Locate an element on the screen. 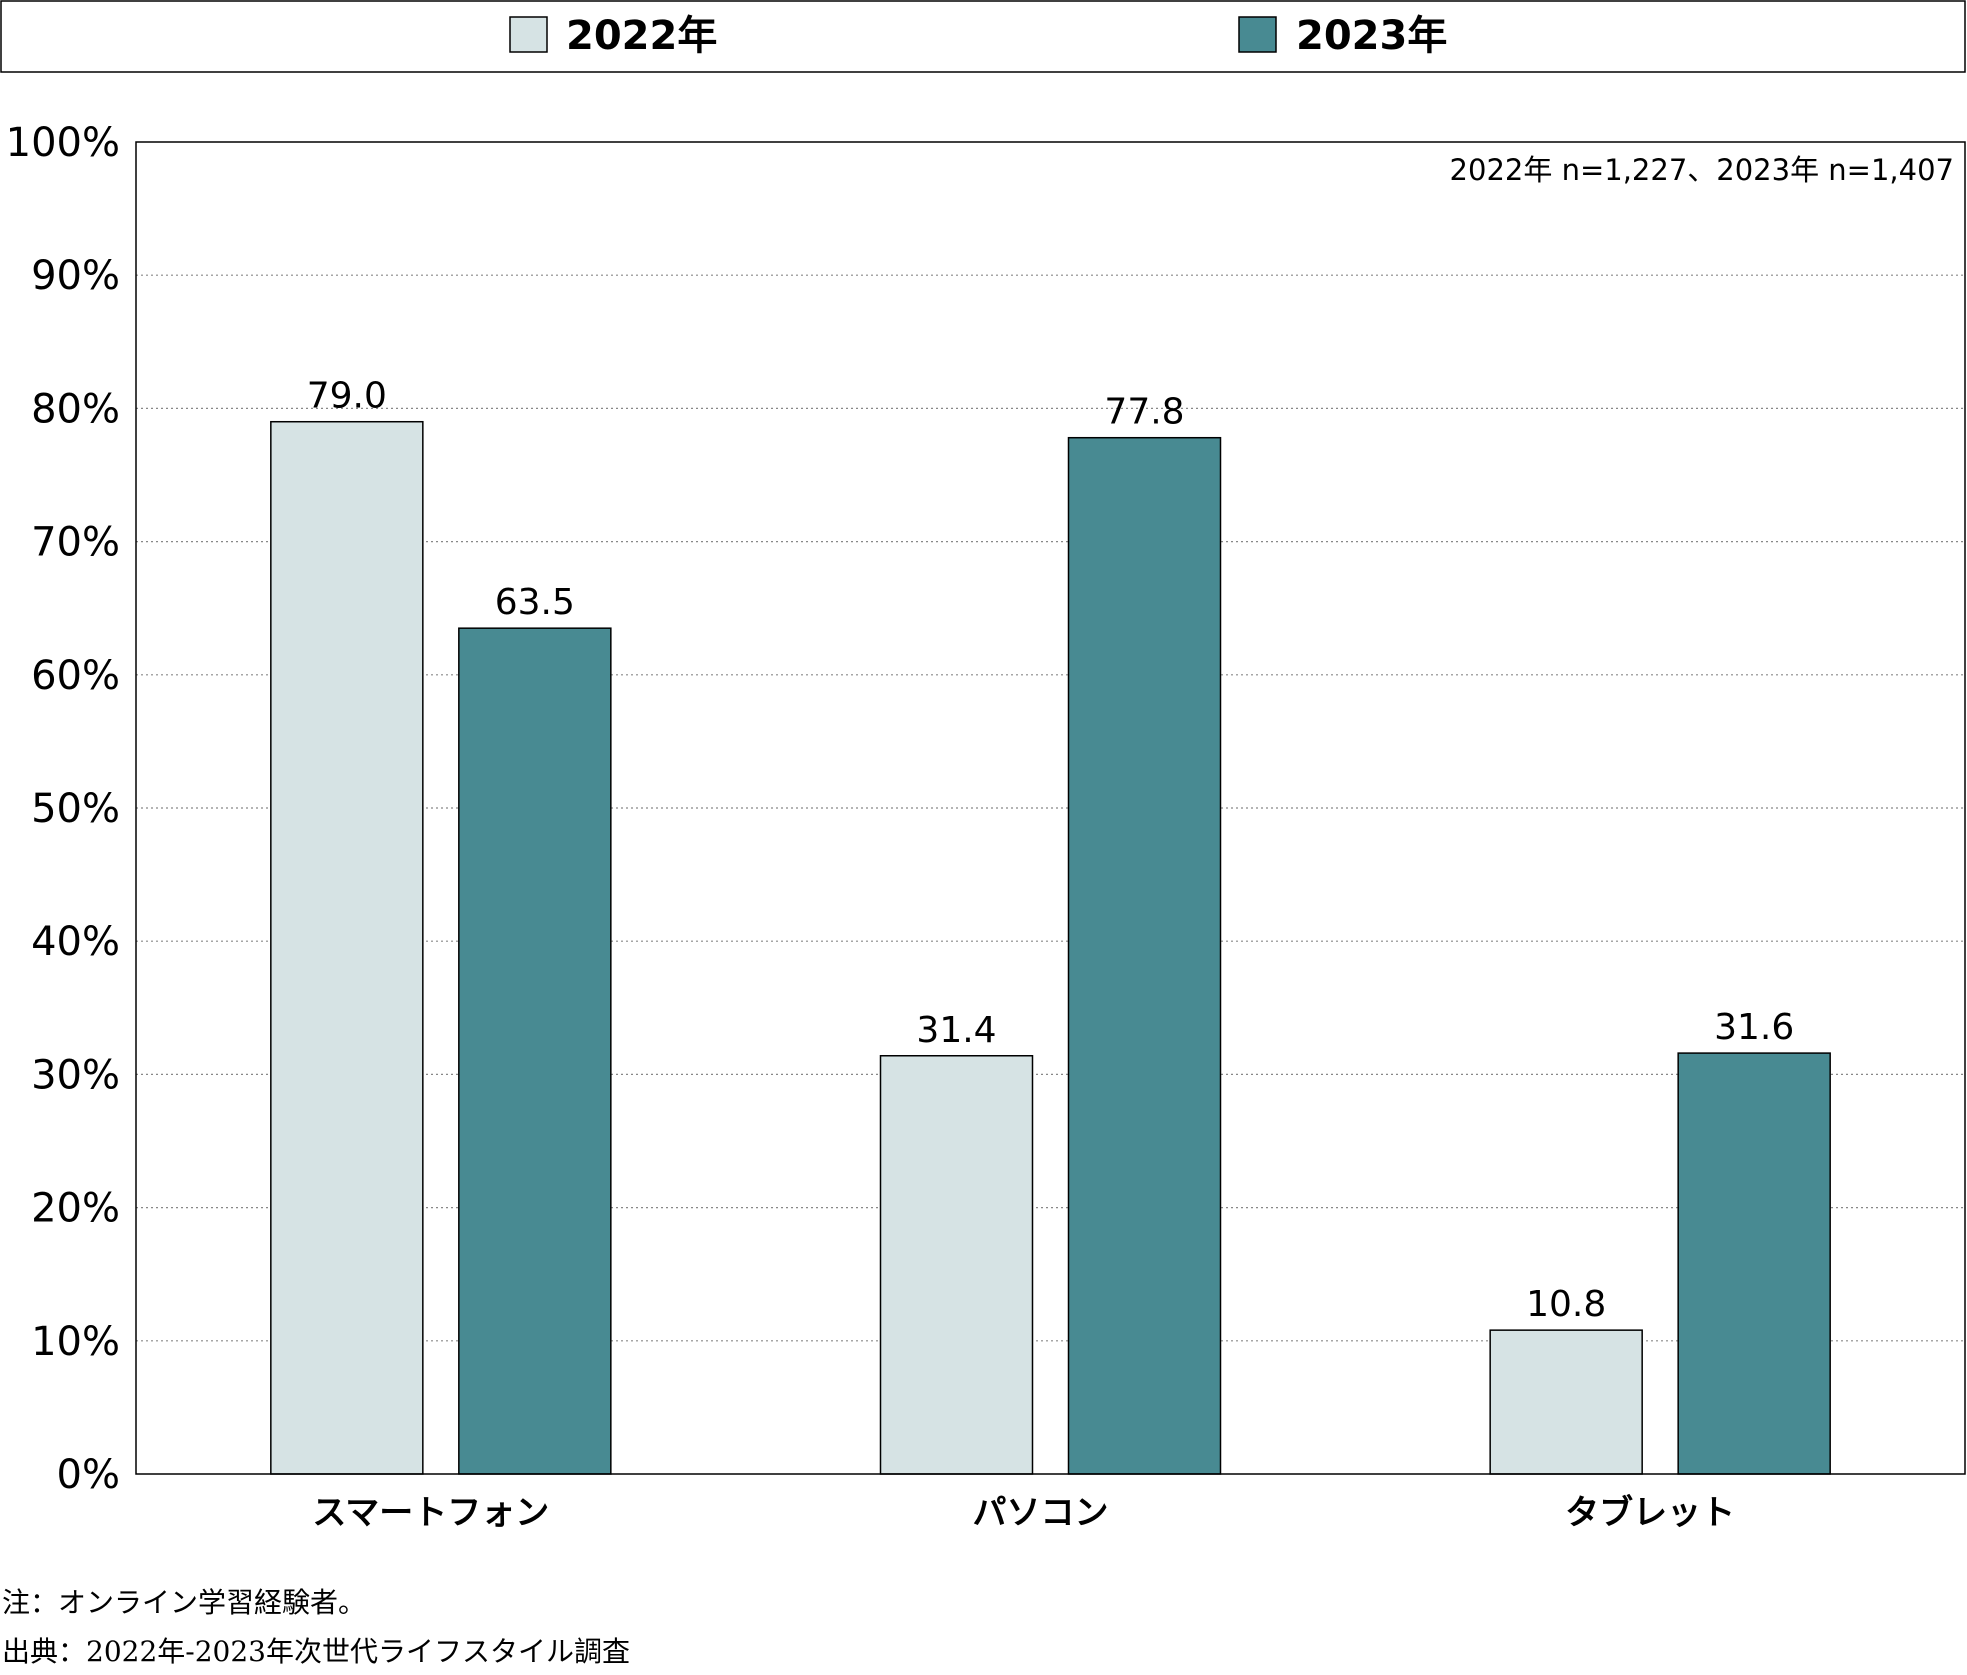 Image resolution: width=1967 pixels, height=1675 pixels. legend-swatch-2023 is located at coordinates (1257, 34).